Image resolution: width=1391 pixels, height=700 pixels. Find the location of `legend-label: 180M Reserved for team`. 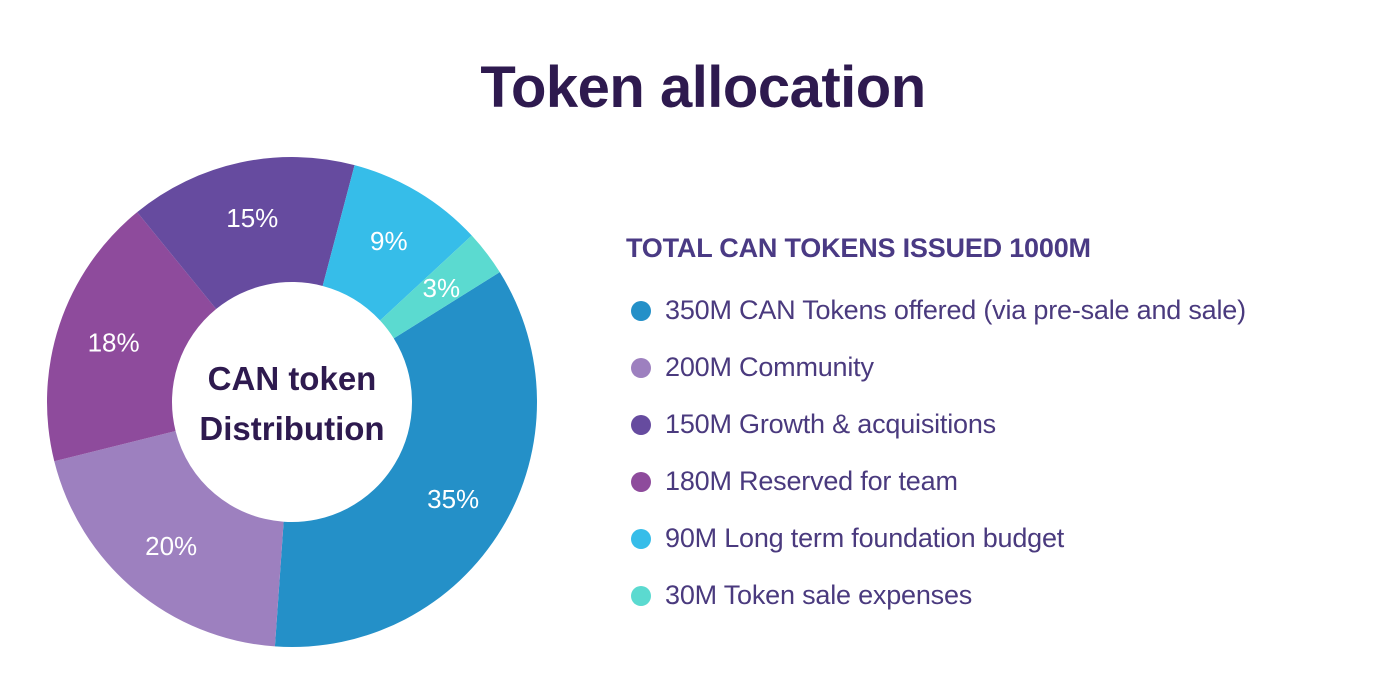

legend-label: 180M Reserved for team is located at coordinates (811, 481).